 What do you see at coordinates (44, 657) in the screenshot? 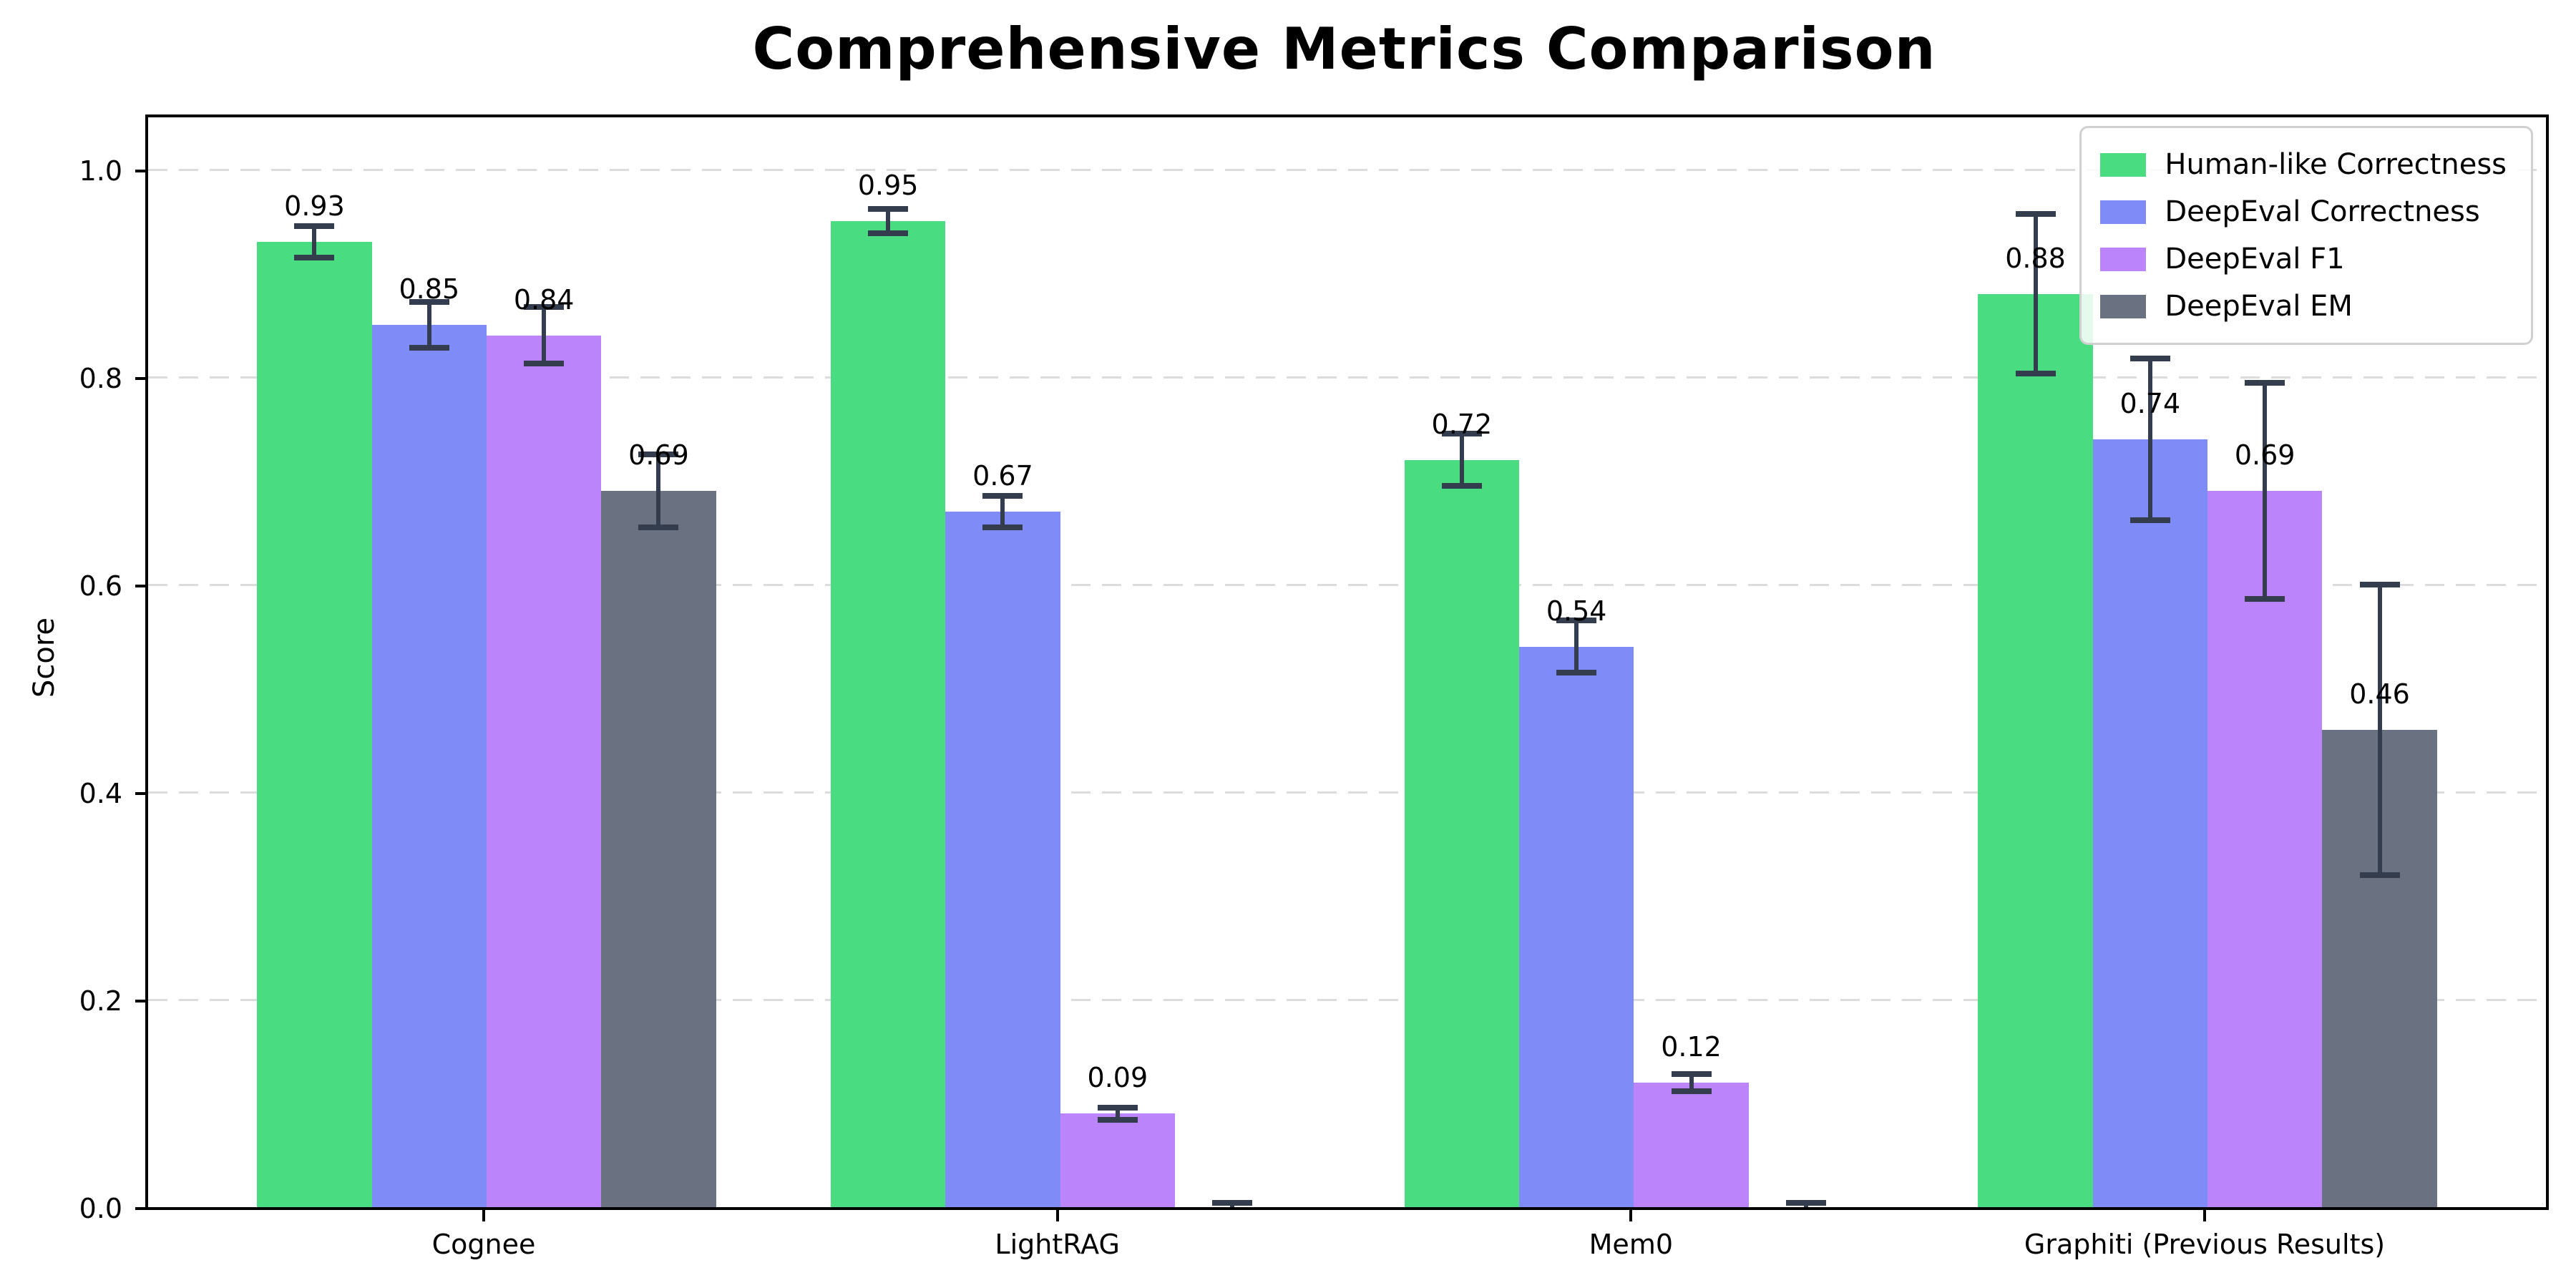
I see `y-axis-label: Score` at bounding box center [44, 657].